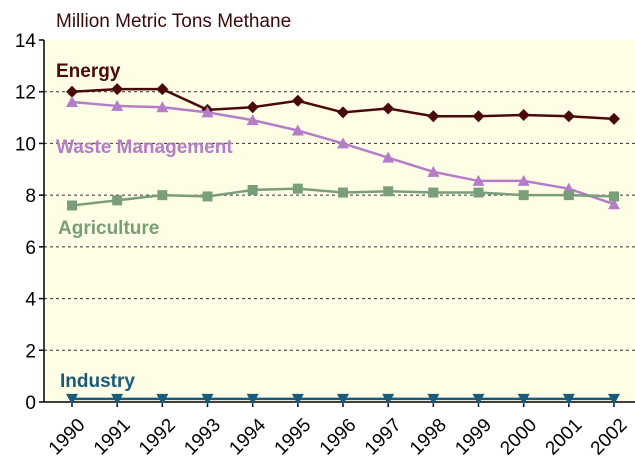 This screenshot has height=464, width=635. I want to click on x-tick-label: 1997, so click(383, 437).